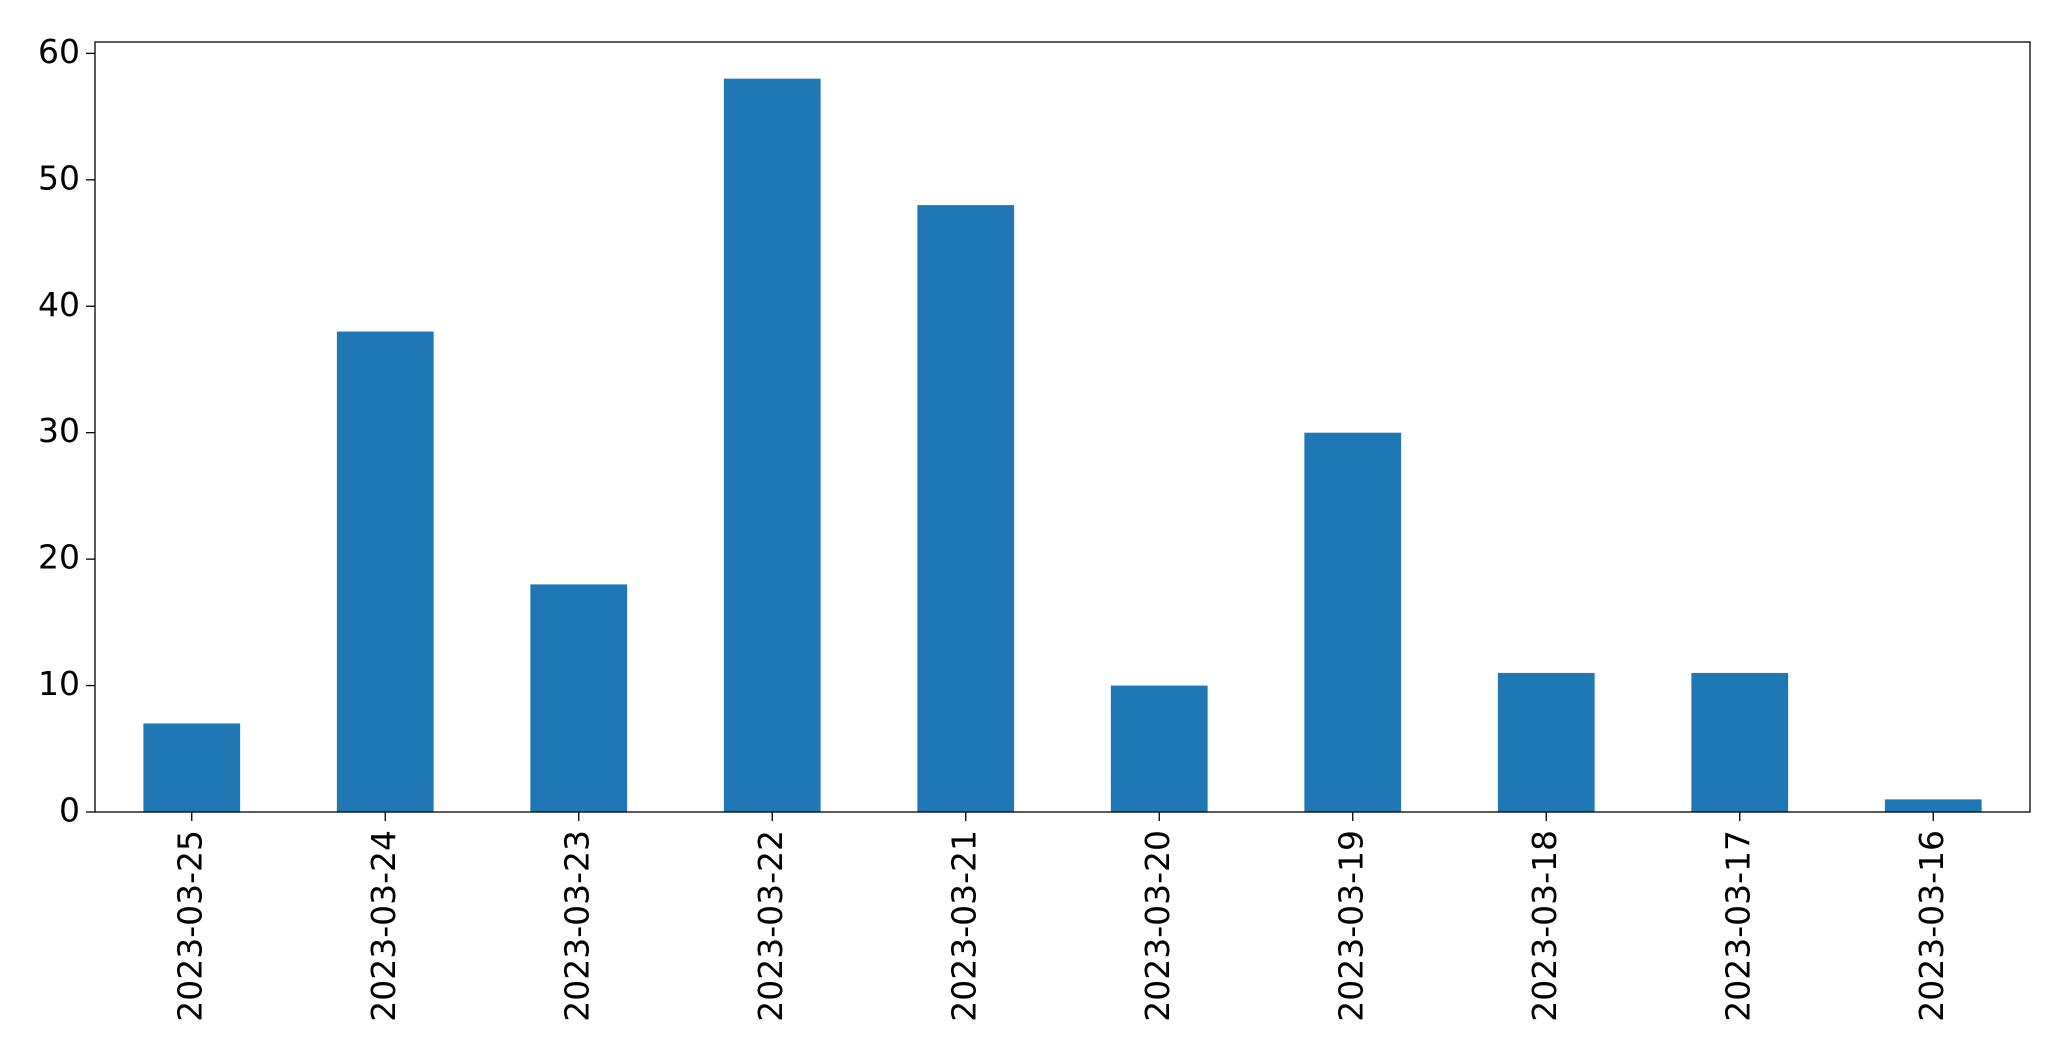 The height and width of the screenshot is (1064, 2071). What do you see at coordinates (59, 304) in the screenshot?
I see `y-tick-label: 40` at bounding box center [59, 304].